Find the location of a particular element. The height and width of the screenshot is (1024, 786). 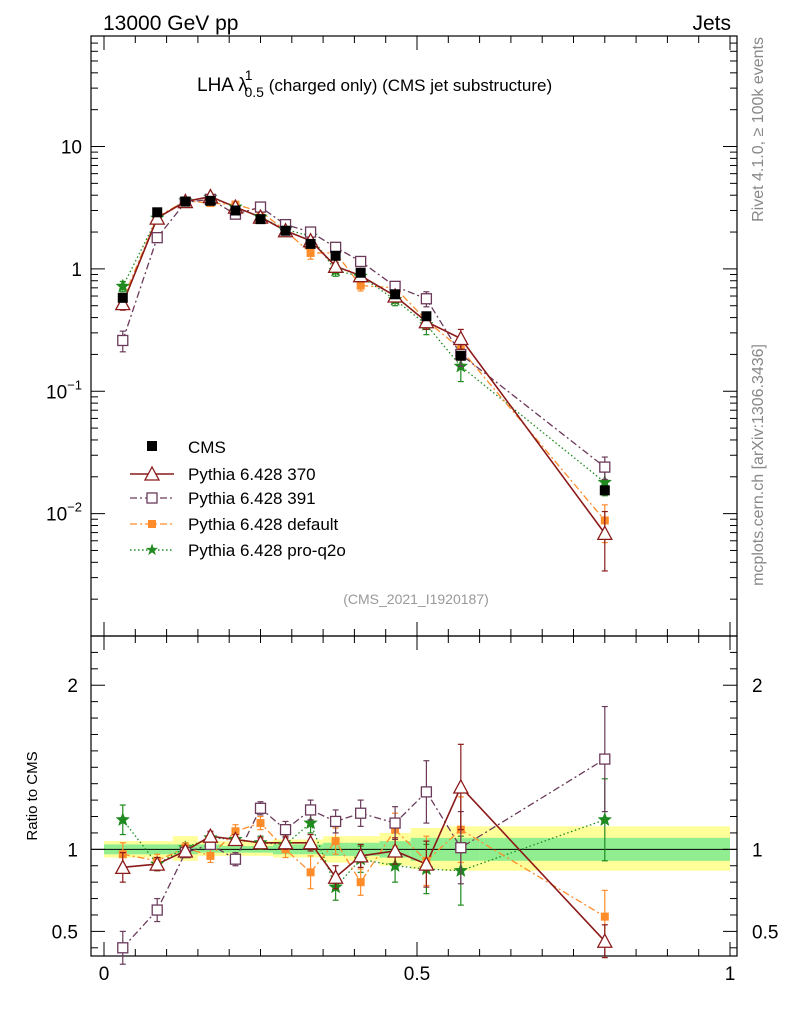

main-ytick-label: 10⁻² is located at coordinates (64, 513).